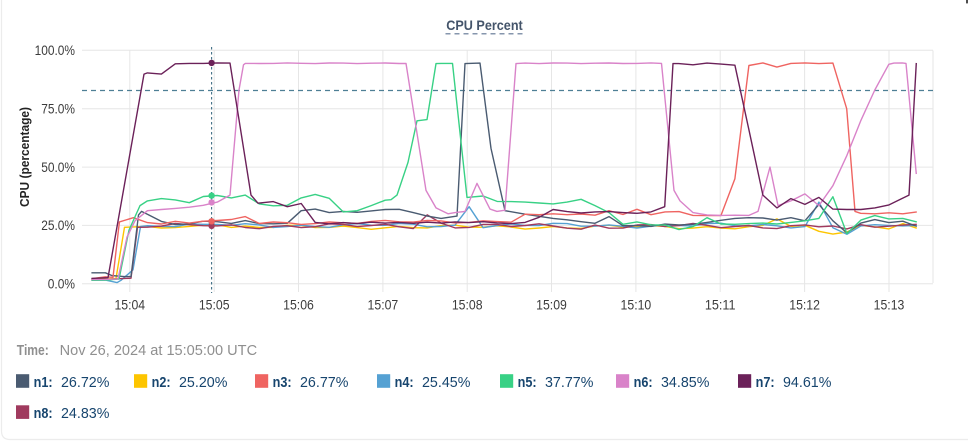 This screenshot has width=968, height=441. Describe the element at coordinates (643, 383) in the screenshot. I see `svg-text: n6:` at that location.